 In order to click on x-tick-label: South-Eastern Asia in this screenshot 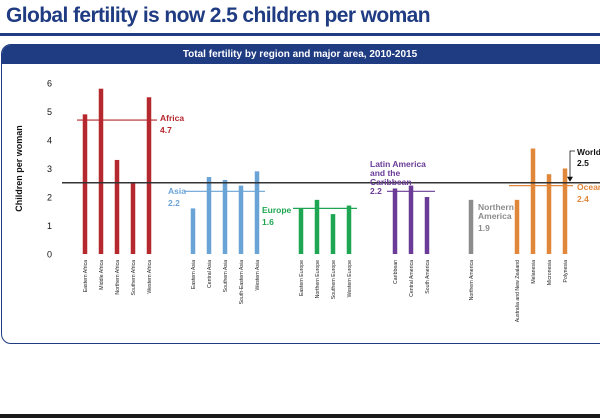, I will do `click(242, 282)`.